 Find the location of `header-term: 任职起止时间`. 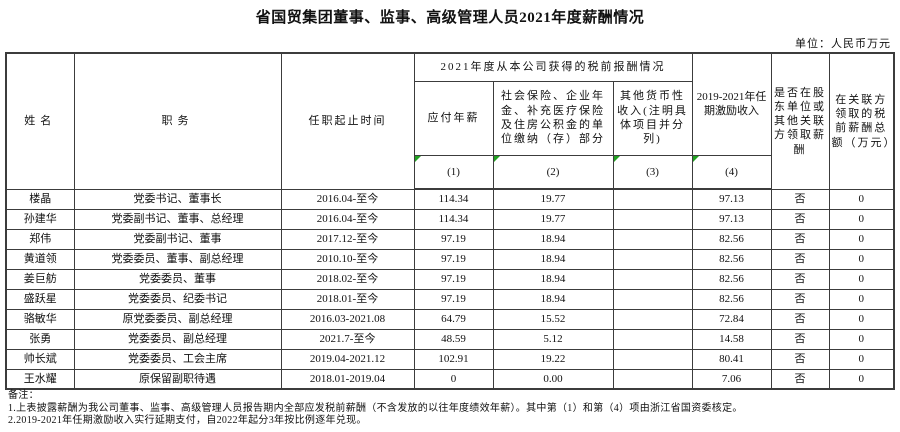

header-term: 任职起止时间 is located at coordinates (347, 121).